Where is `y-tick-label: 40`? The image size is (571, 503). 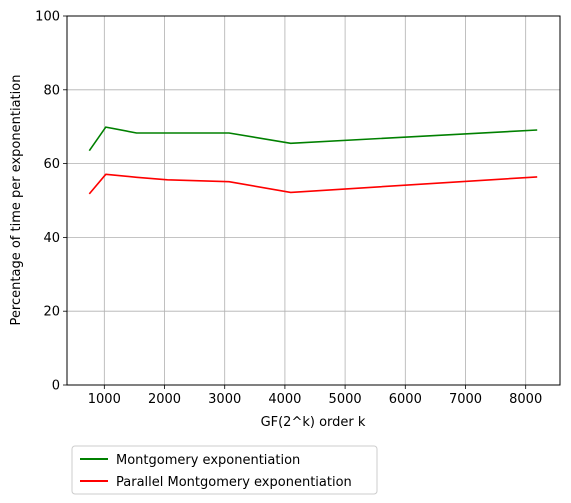
y-tick-label: 40 is located at coordinates (51, 238).